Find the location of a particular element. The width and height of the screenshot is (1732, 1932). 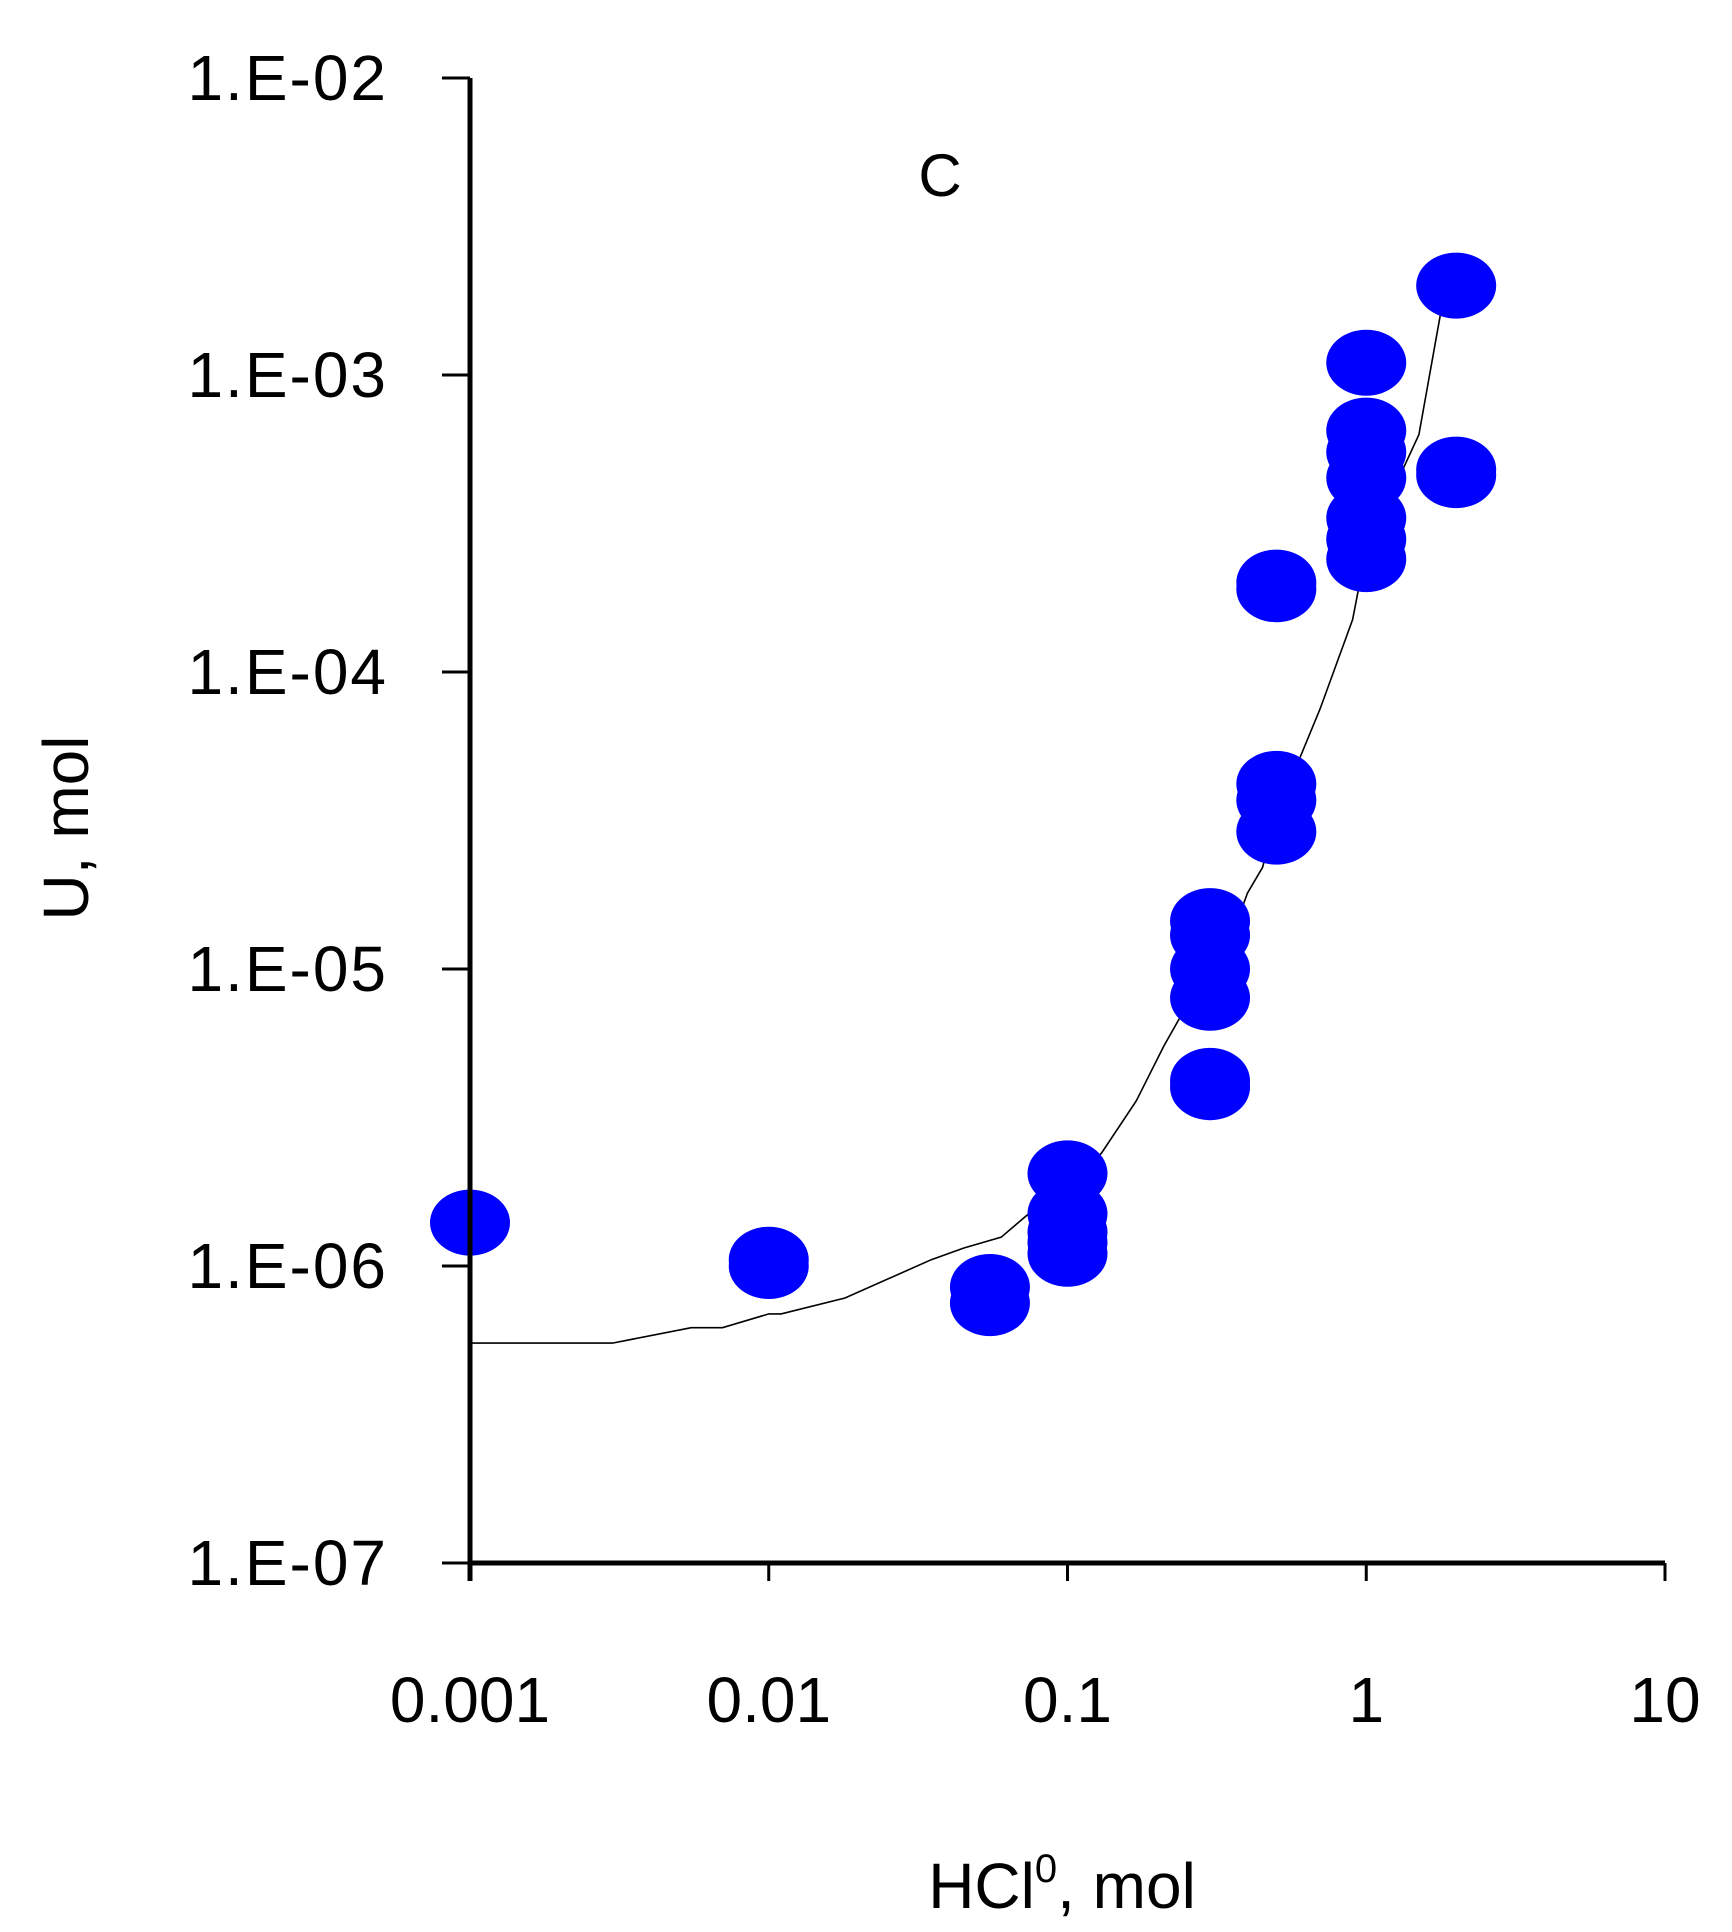

x-axis-title-superscript: 0 is located at coordinates (1046, 1869).